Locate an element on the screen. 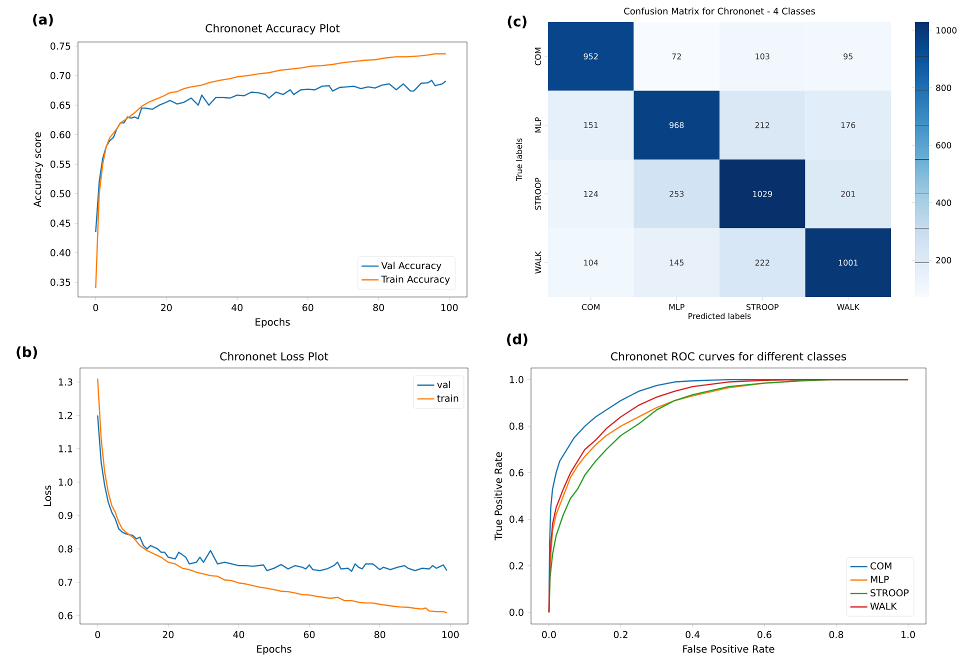 The width and height of the screenshot is (968, 666). y-tick-label: 0.4 is located at coordinates (517, 519).